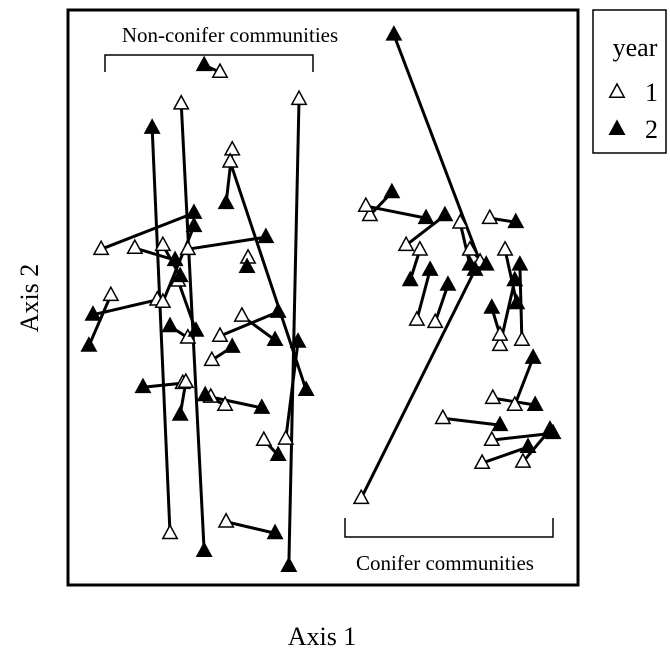  What do you see at coordinates (651, 129) in the screenshot?
I see `legend-label: 2` at bounding box center [651, 129].